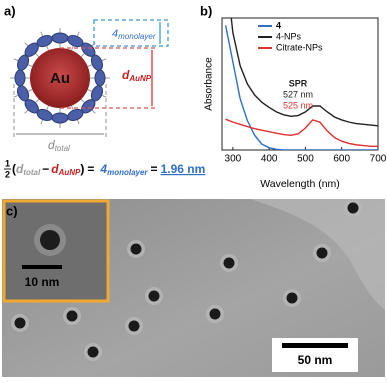 This screenshot has width=387, height=383. What do you see at coordinates (315, 360) in the screenshot?
I see `scale-label: 50 nm` at bounding box center [315, 360].